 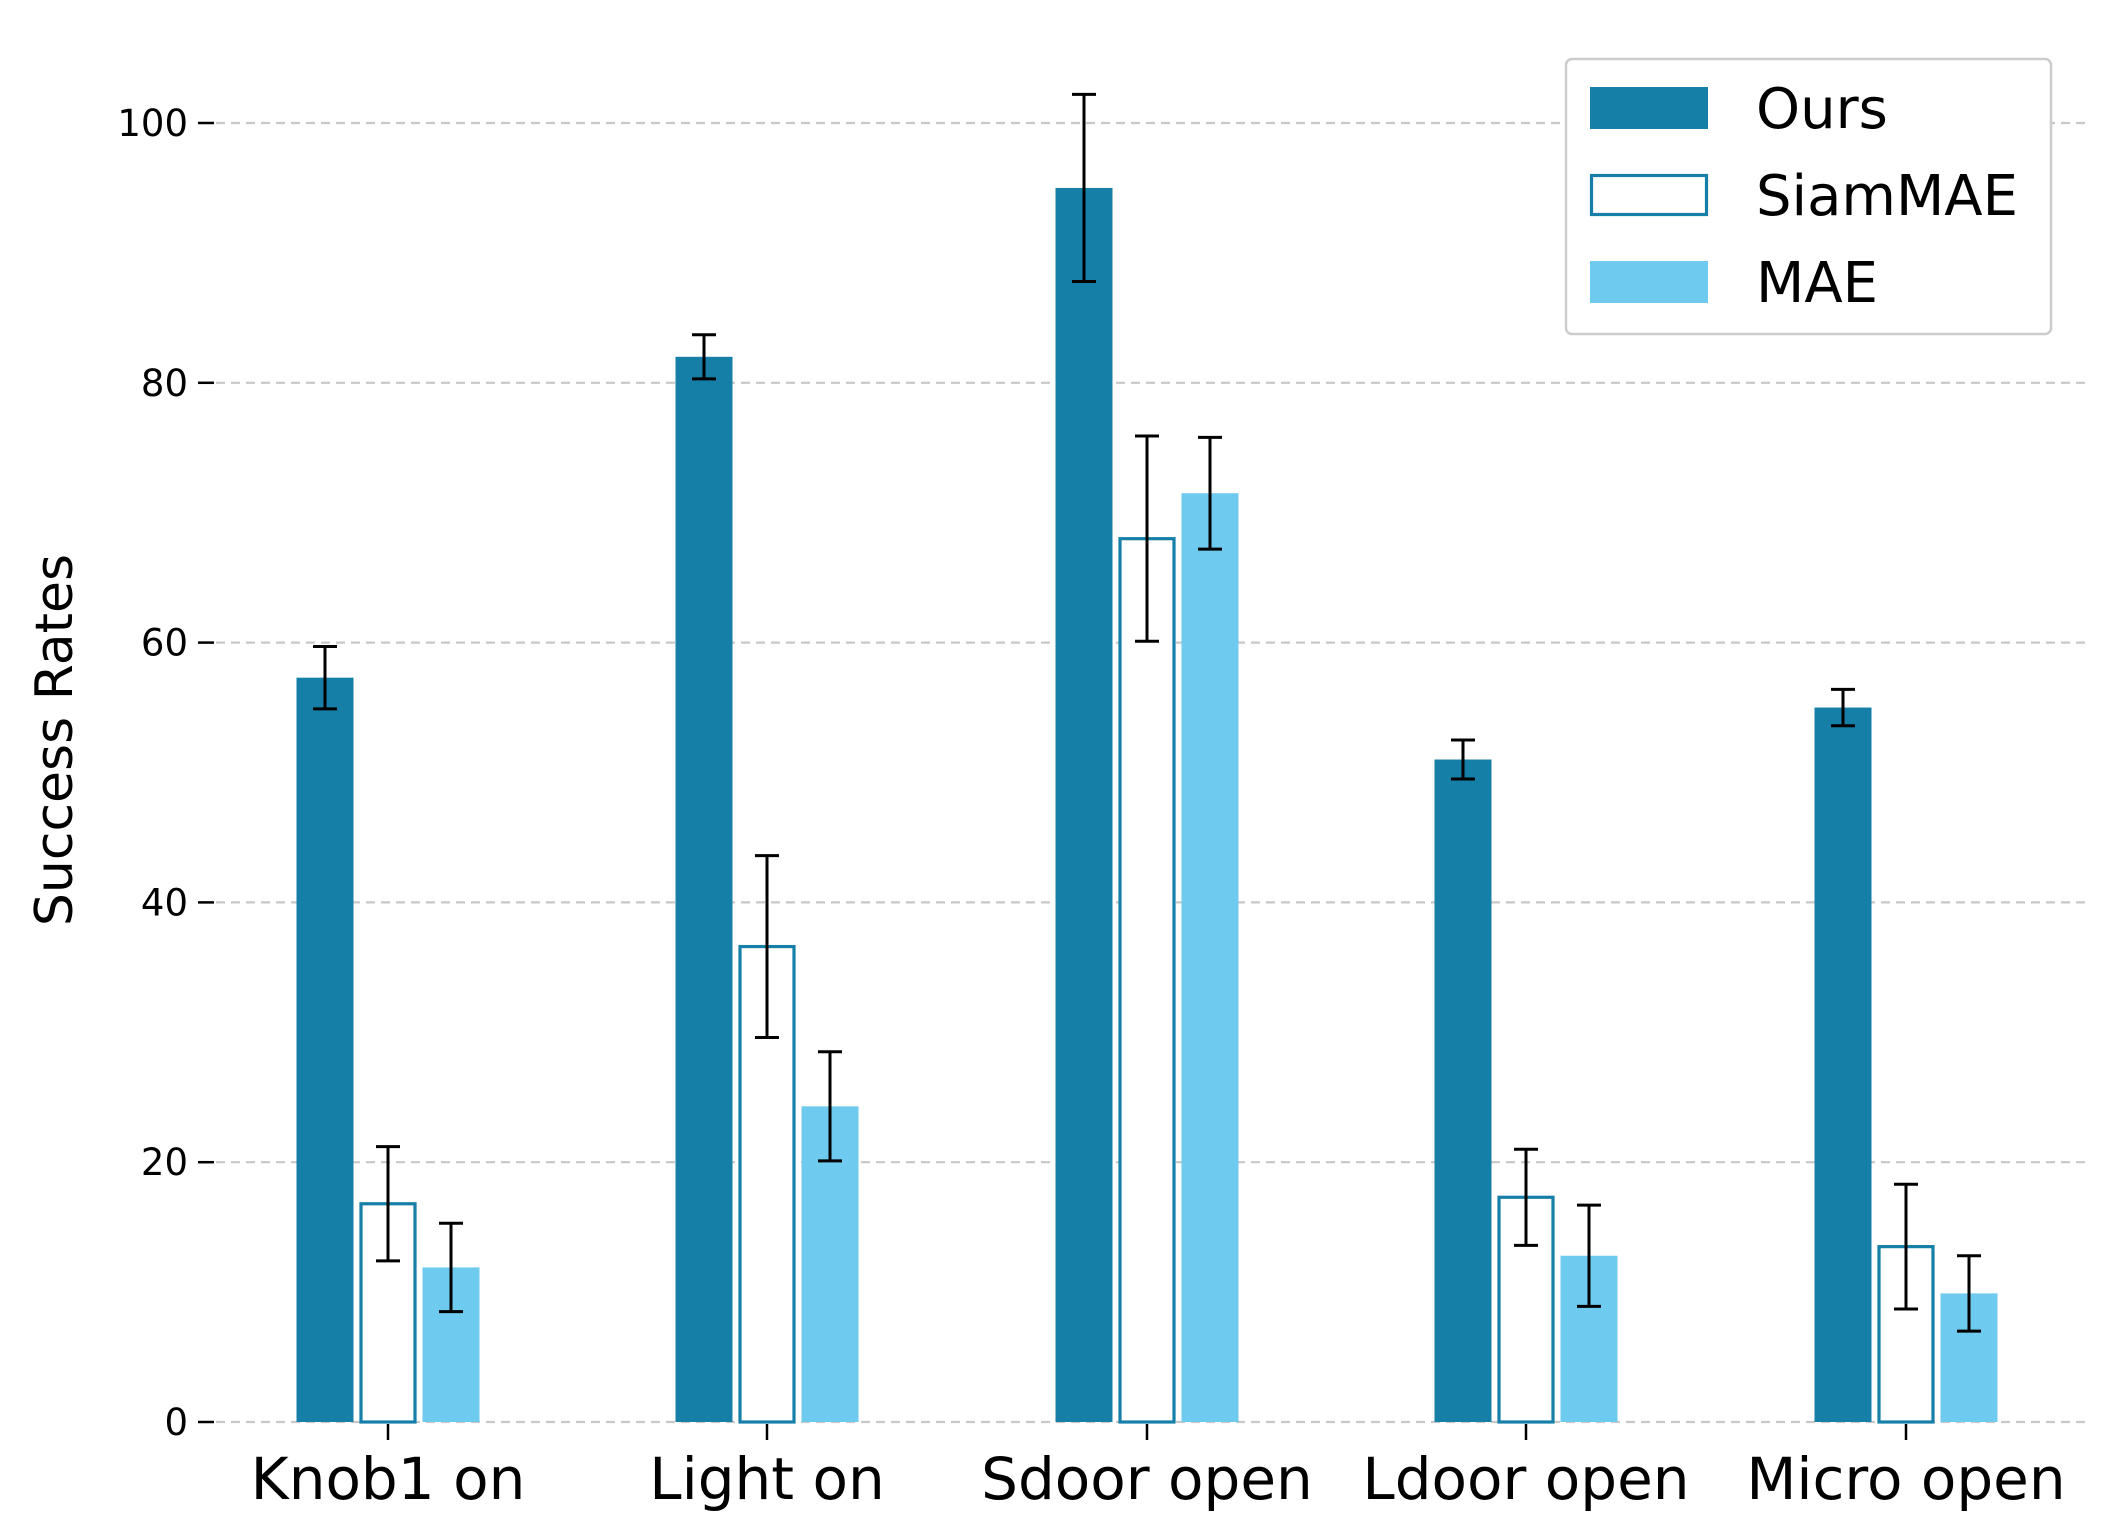 What do you see at coordinates (388, 1204) in the screenshot?
I see `error-bar-siammae-knob1-on` at bounding box center [388, 1204].